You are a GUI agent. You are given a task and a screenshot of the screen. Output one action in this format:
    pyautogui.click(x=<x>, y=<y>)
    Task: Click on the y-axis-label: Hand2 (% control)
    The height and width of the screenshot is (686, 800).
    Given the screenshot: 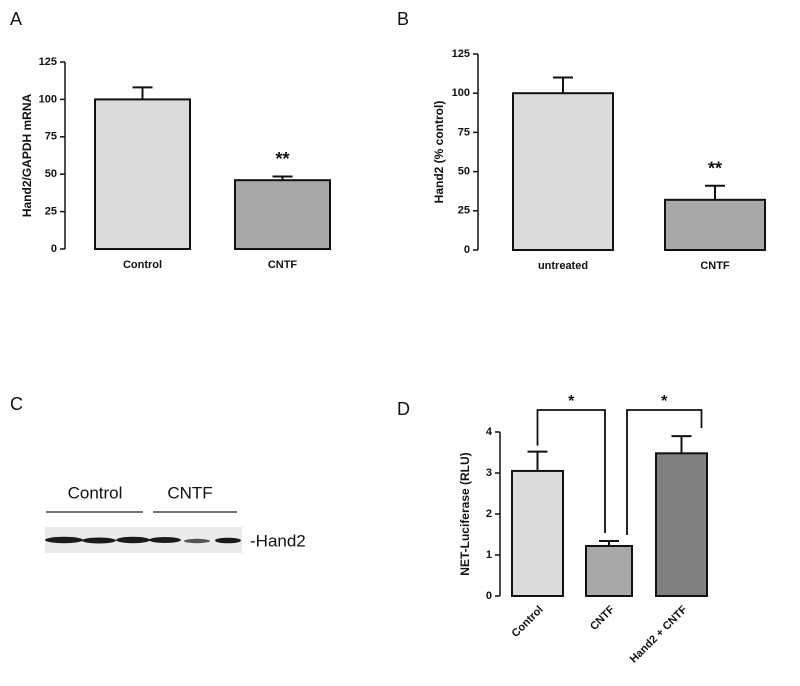 What is the action you would take?
    pyautogui.click(x=439, y=152)
    